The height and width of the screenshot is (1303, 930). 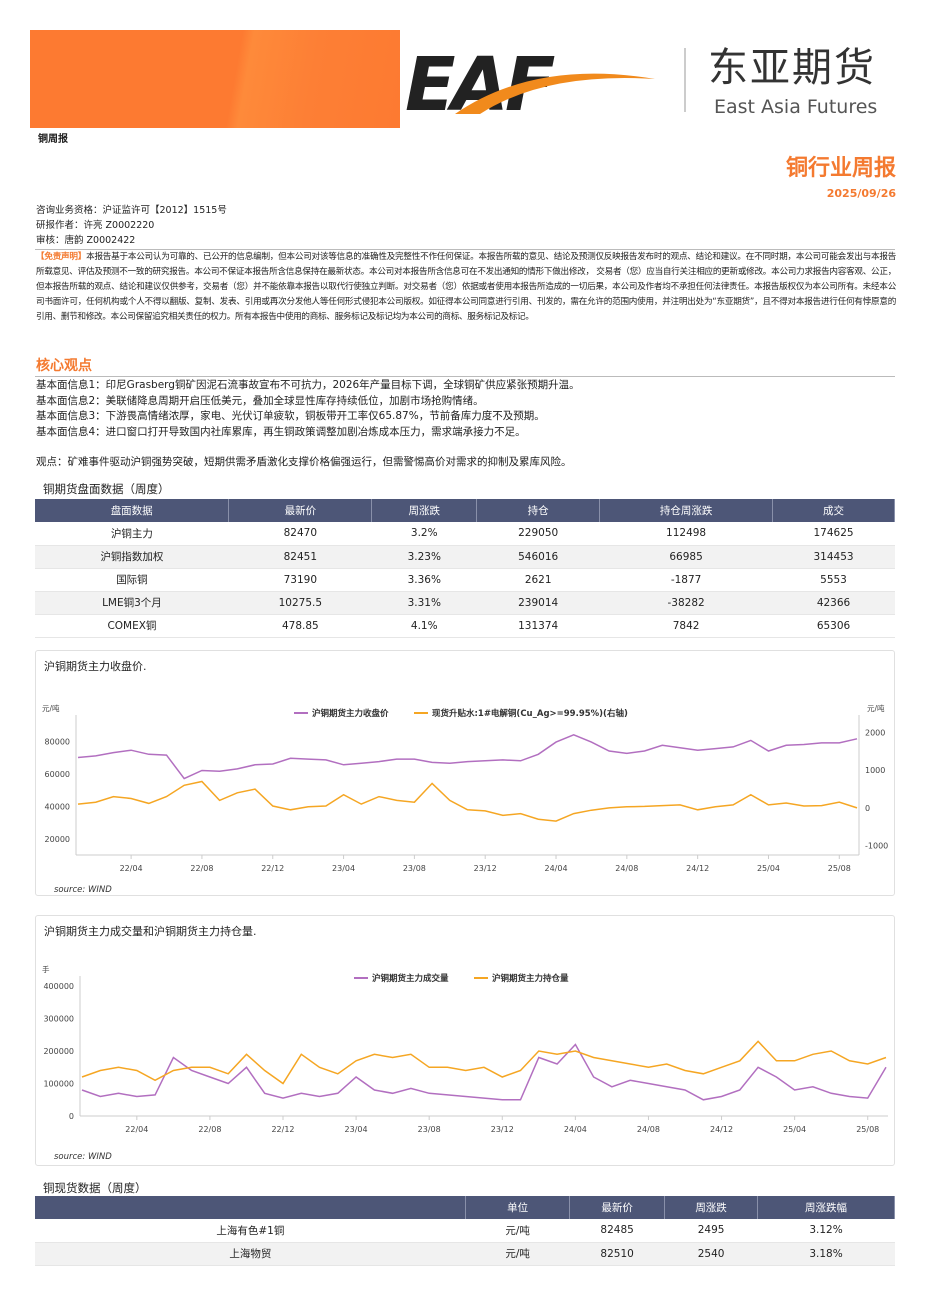 What do you see at coordinates (424, 557) in the screenshot?
I see `table-cell: 3.23%` at bounding box center [424, 557].